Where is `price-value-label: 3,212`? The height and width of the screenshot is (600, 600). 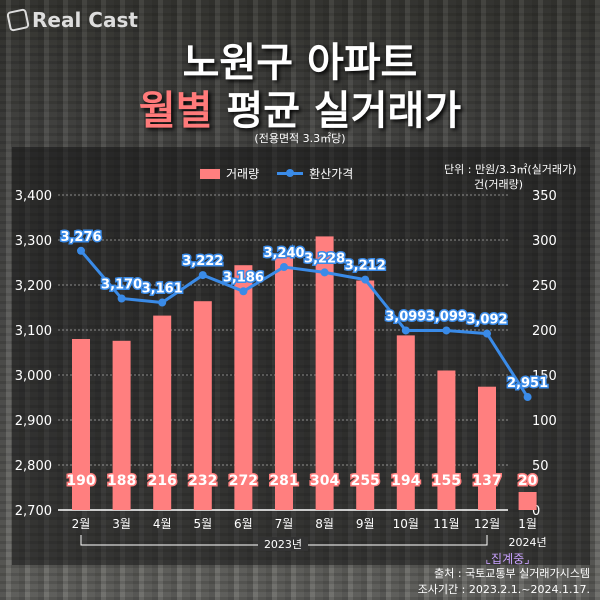
price-value-label: 3,212 is located at coordinates (365, 266).